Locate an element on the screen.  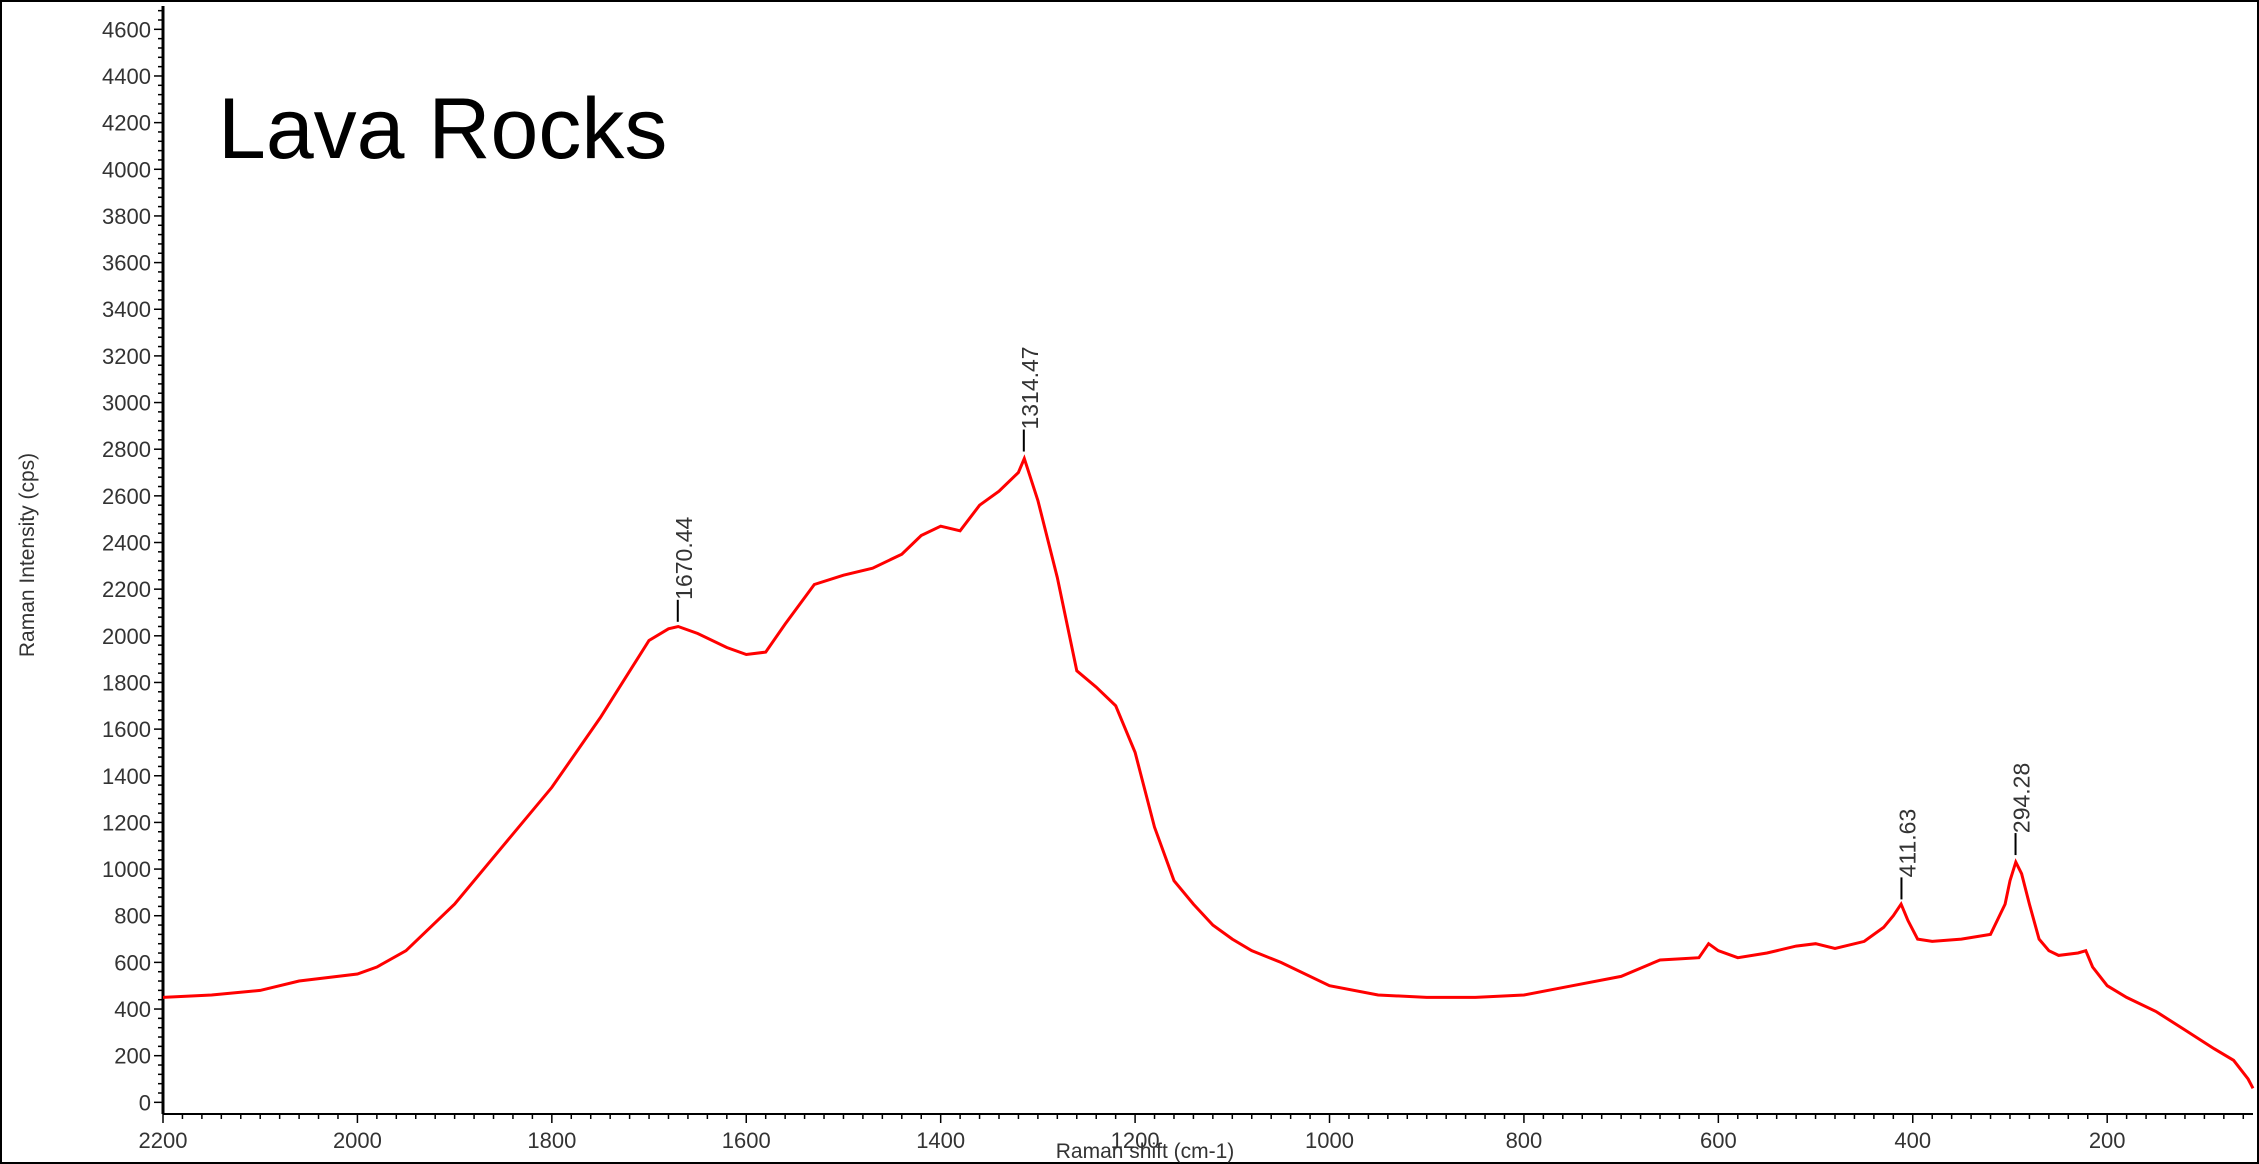
y-tick-label: 1400 is located at coordinates (126, 776).